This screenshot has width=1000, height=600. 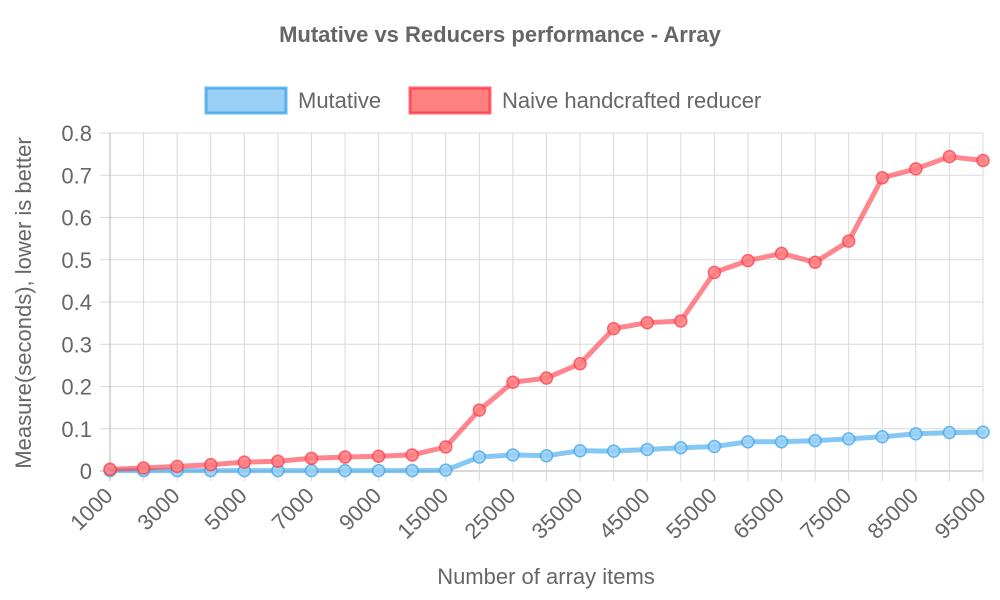 I want to click on y-tick-label: 0.3, so click(x=76, y=344).